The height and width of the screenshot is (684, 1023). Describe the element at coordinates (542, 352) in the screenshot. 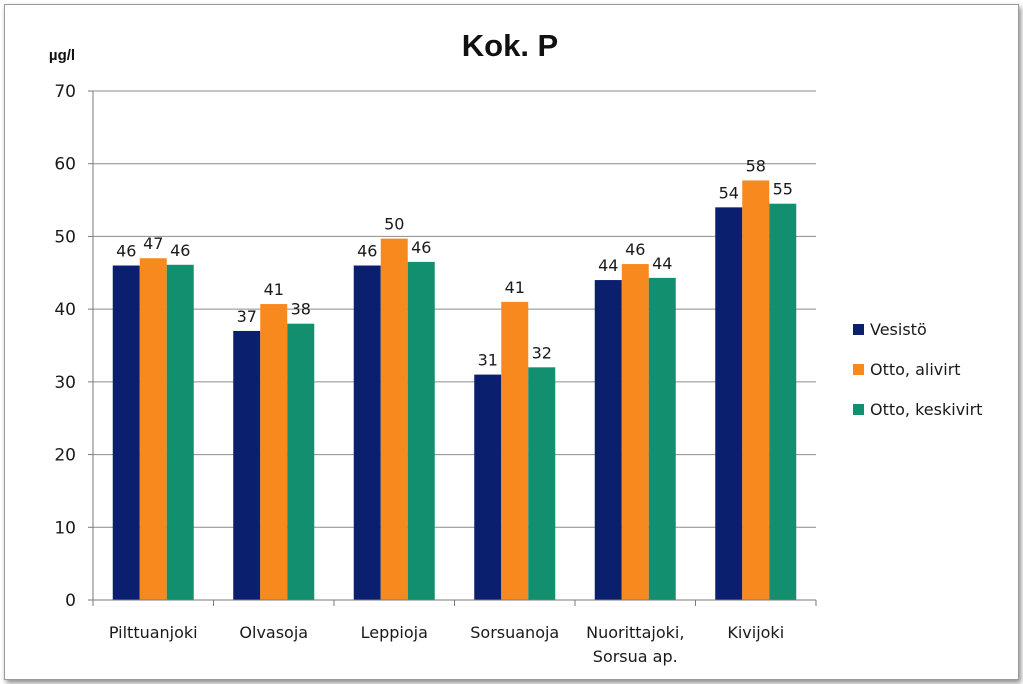

I see `data-label: 32` at that location.